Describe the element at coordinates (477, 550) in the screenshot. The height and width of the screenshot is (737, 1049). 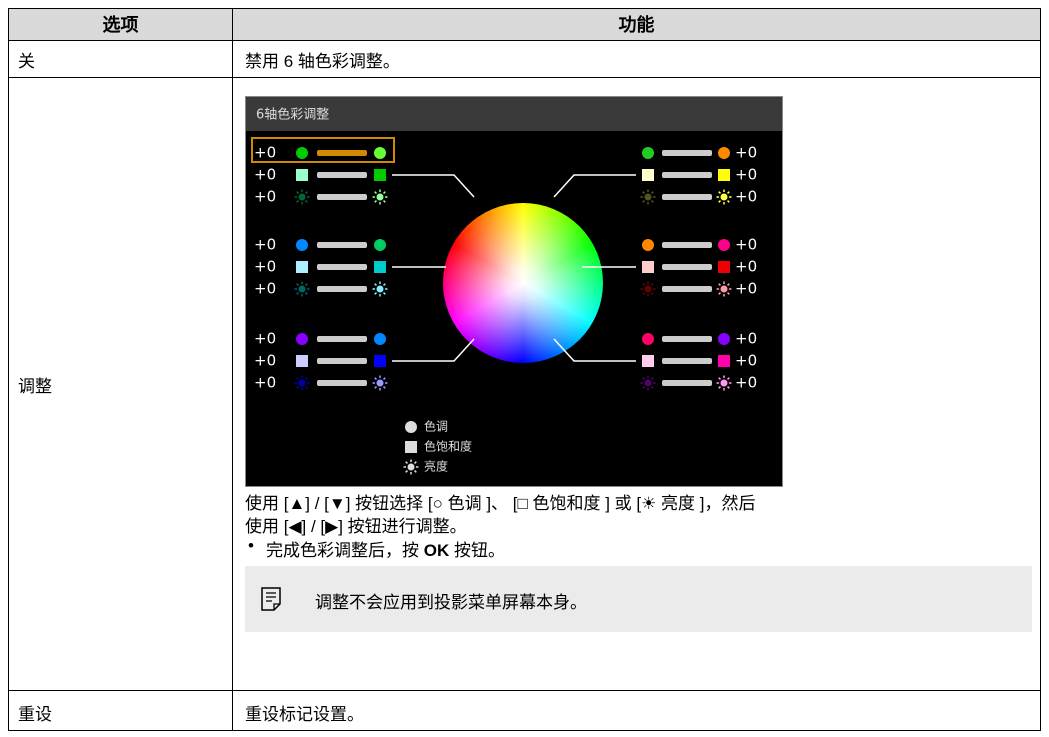
I see `text: 按钮。` at that location.